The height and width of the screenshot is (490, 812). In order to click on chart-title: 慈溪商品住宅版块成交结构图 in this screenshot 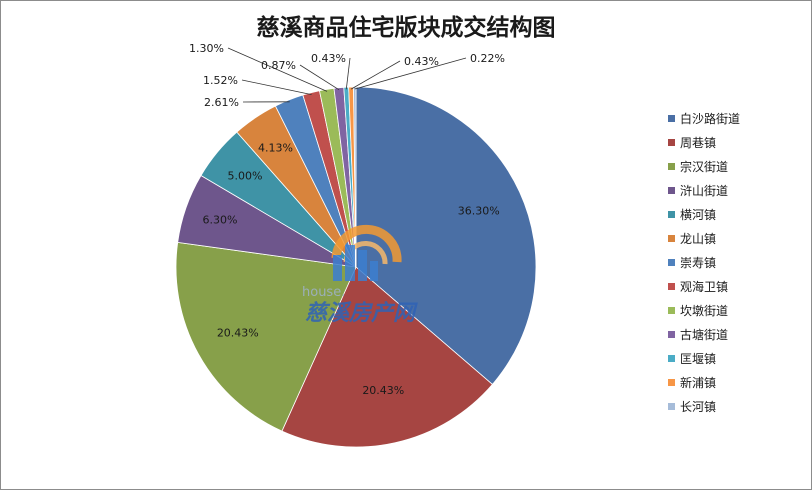, I will do `click(406, 27)`.